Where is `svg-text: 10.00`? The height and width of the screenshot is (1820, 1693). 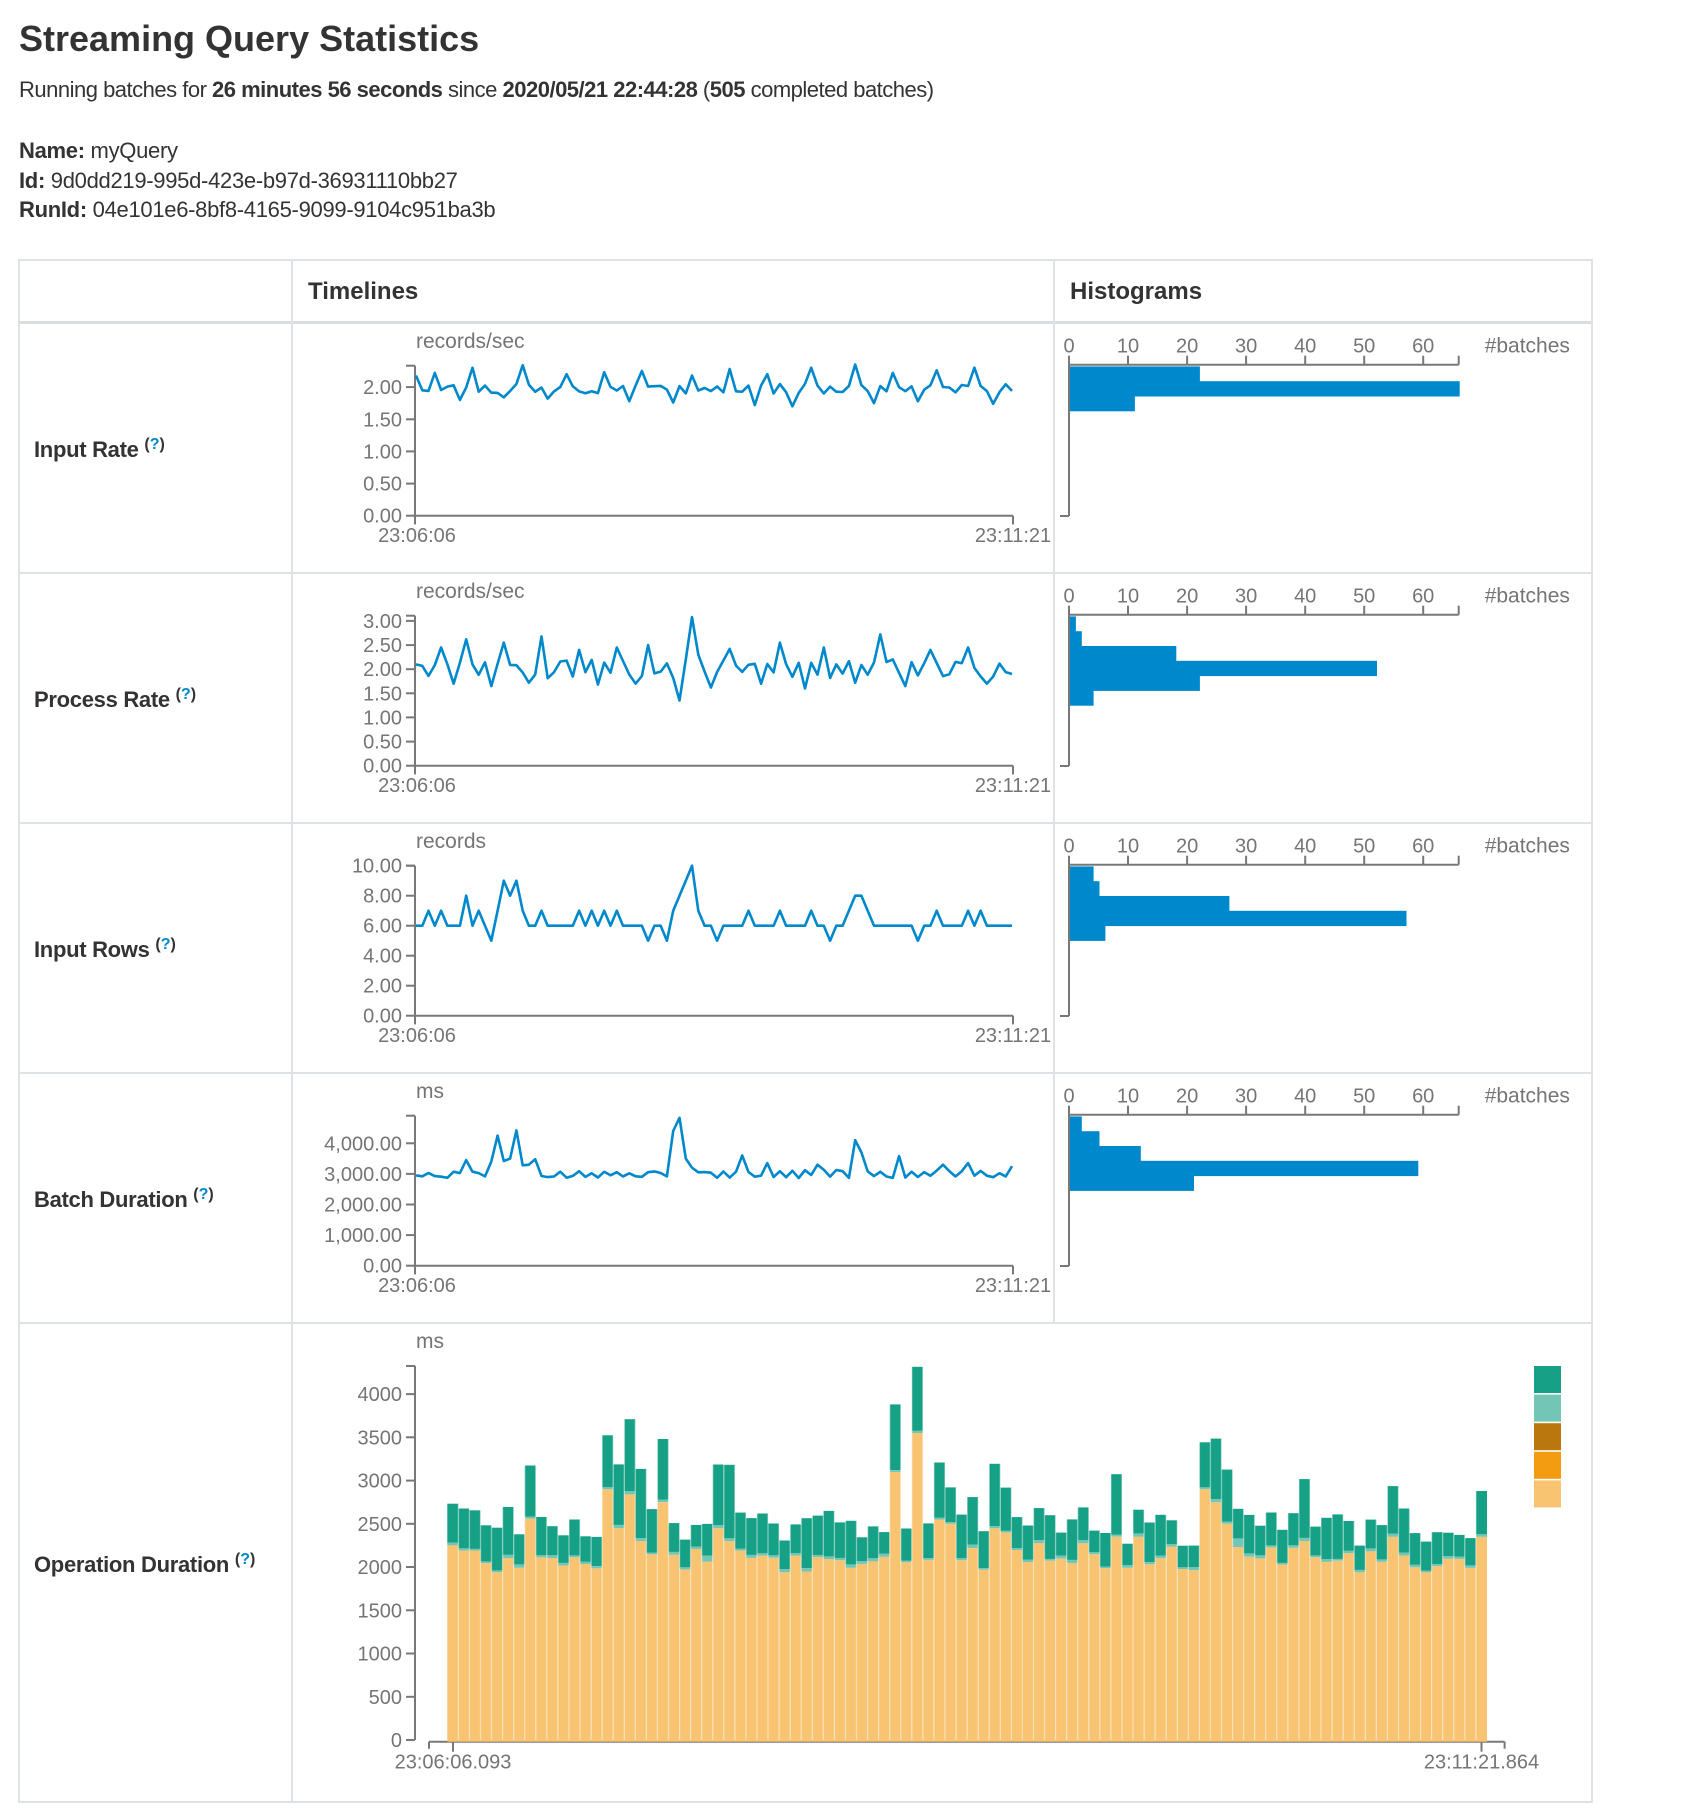
svg-text: 10.00 is located at coordinates (377, 867).